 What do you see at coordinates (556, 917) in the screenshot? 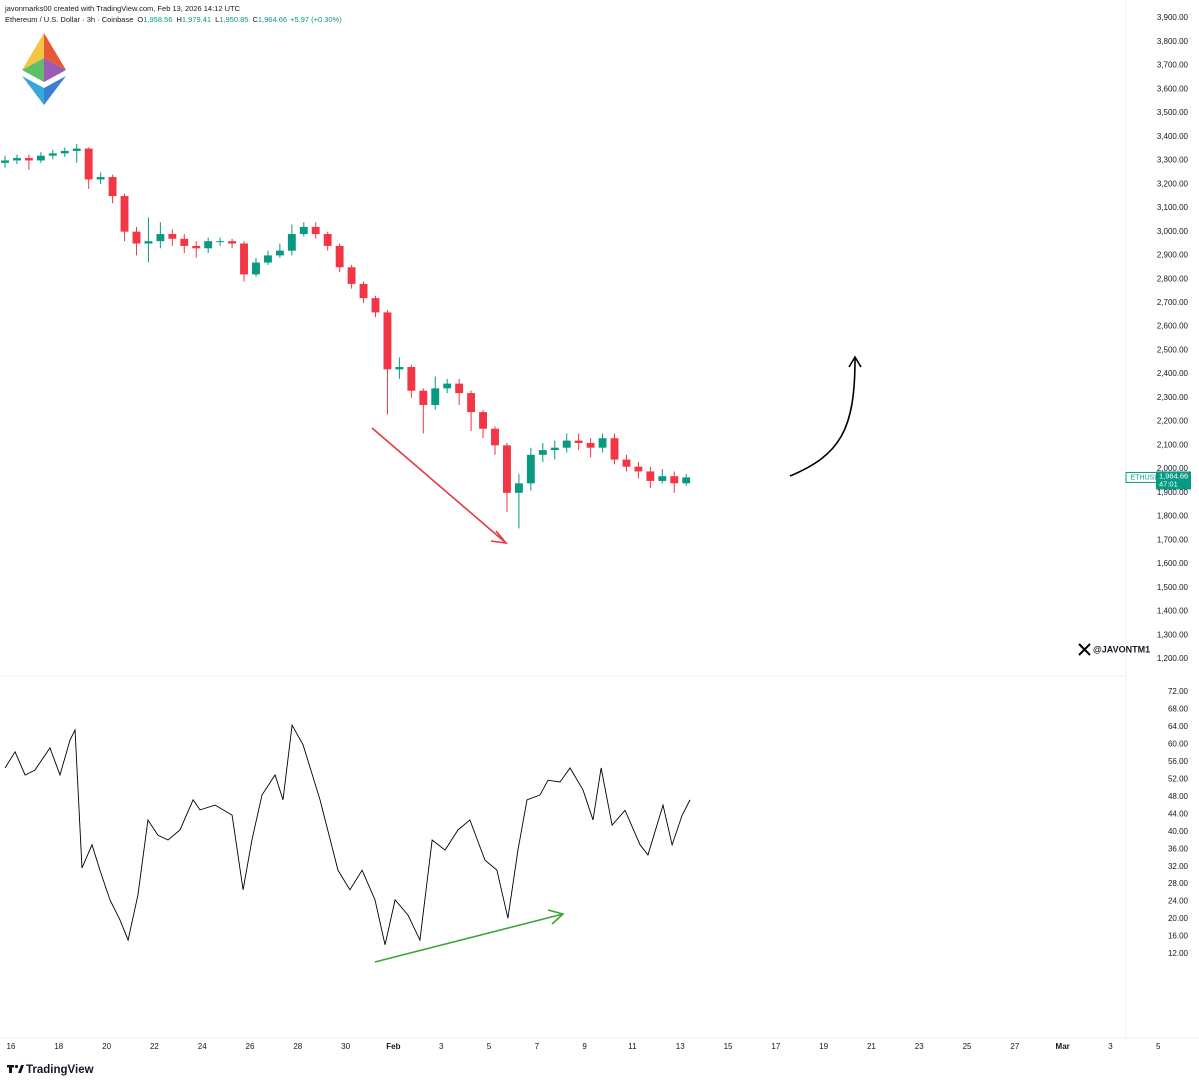
I see `green-arrow-head` at bounding box center [556, 917].